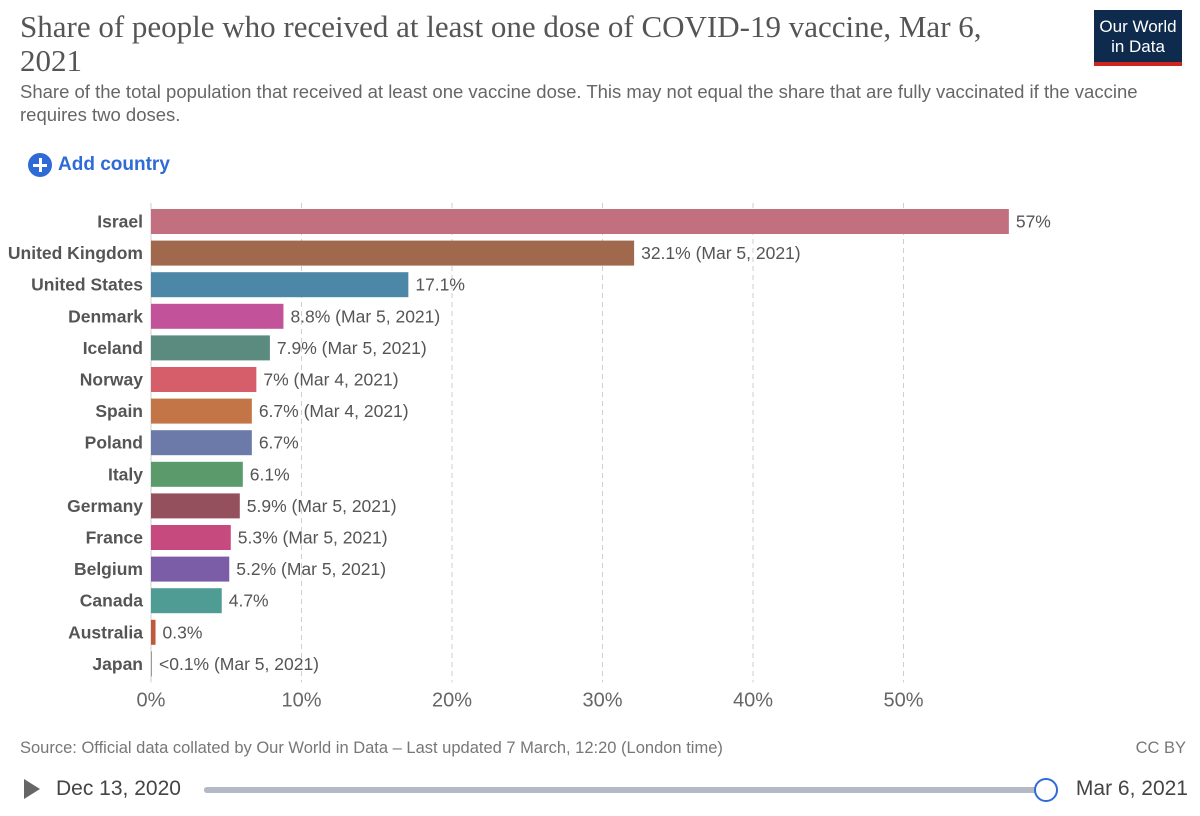 Image resolution: width=1200 pixels, height=816 pixels. What do you see at coordinates (352, 348) in the screenshot?
I see `value-label: 7.9% (Mar 5, 2021)` at bounding box center [352, 348].